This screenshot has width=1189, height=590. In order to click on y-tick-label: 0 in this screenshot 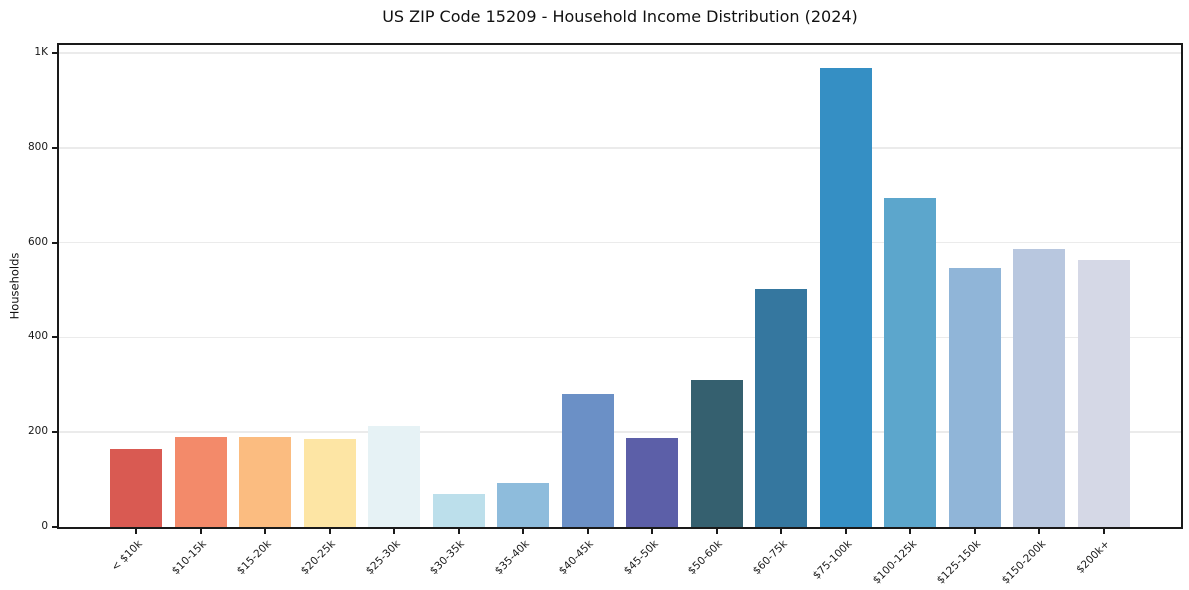, I will do `click(44, 526)`.